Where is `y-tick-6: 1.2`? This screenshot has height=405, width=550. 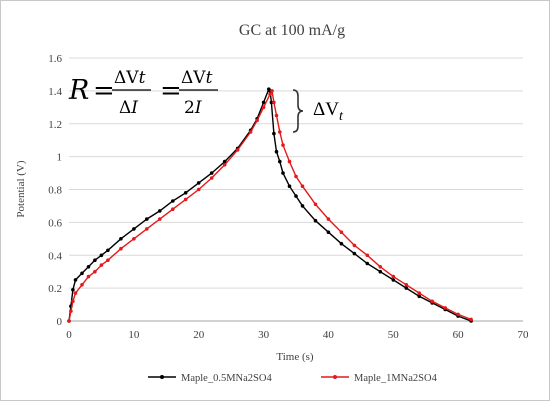
y-tick-6: 1.2 is located at coordinates (55, 125).